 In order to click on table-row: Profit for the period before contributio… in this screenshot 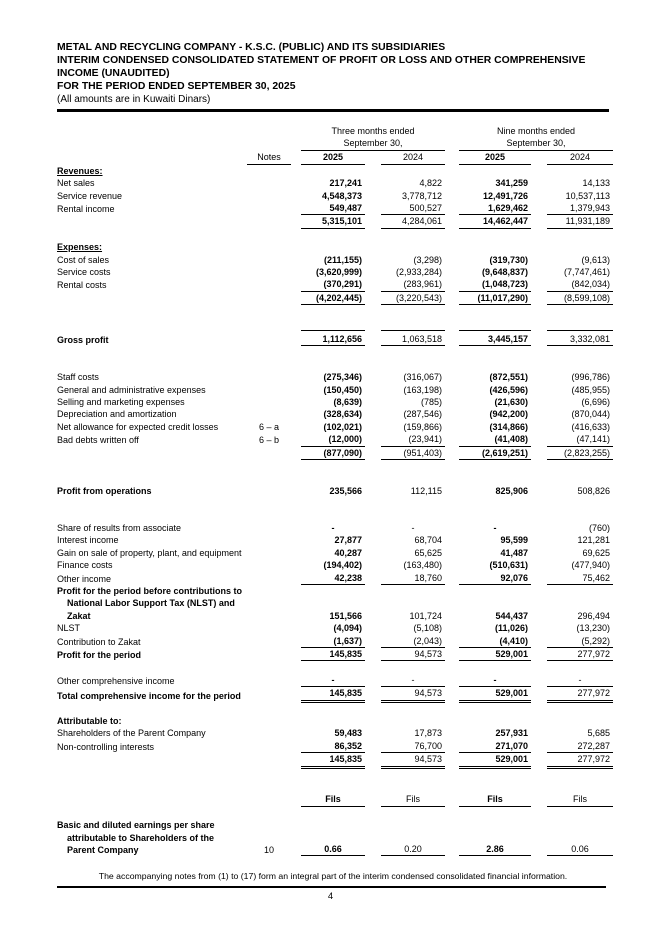, I will do `click(333, 603)`.